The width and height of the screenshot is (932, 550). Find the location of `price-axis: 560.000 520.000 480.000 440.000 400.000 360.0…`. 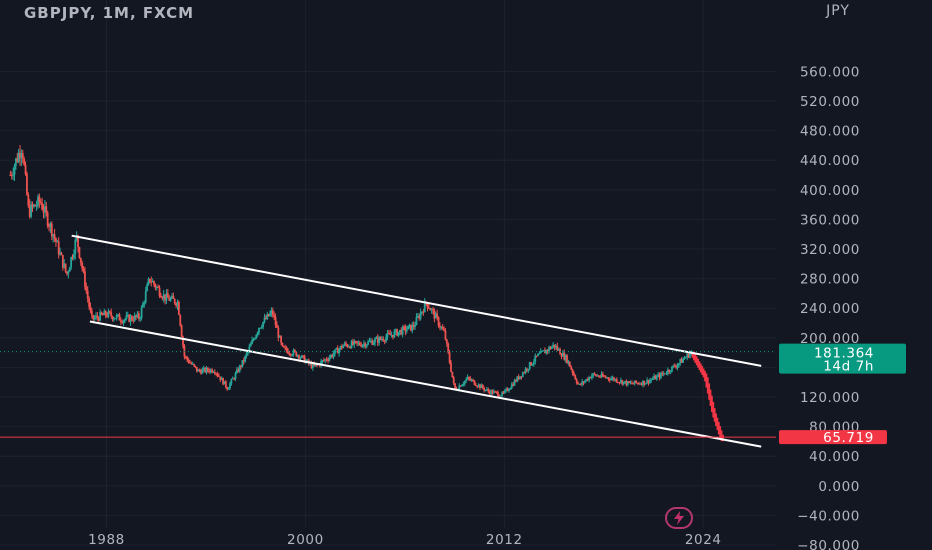

price-axis: 560.000 520.000 480.000 440.000 400.000 360.0… is located at coordinates (828, 307).